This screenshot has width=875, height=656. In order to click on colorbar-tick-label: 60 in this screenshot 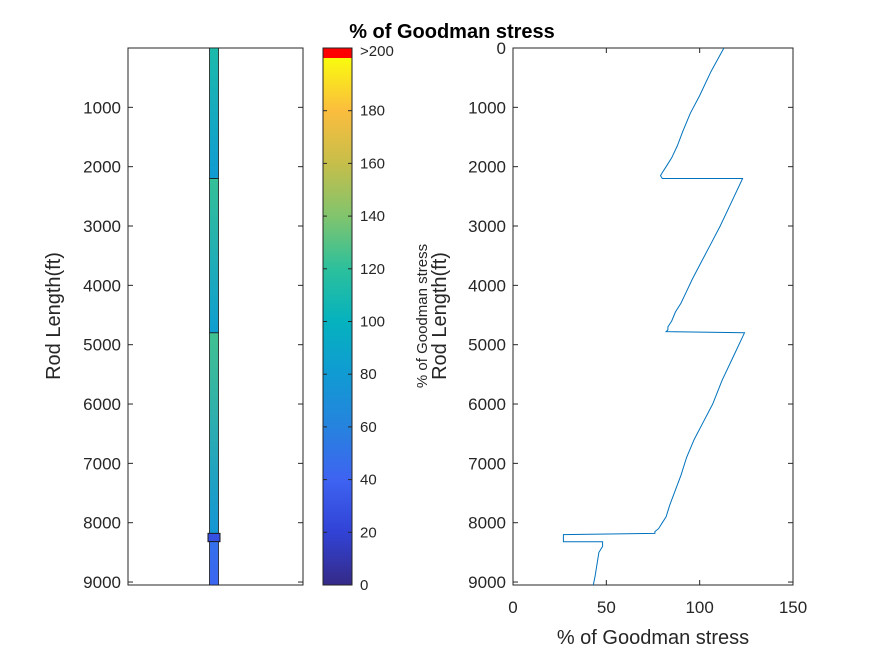, I will do `click(368, 427)`.